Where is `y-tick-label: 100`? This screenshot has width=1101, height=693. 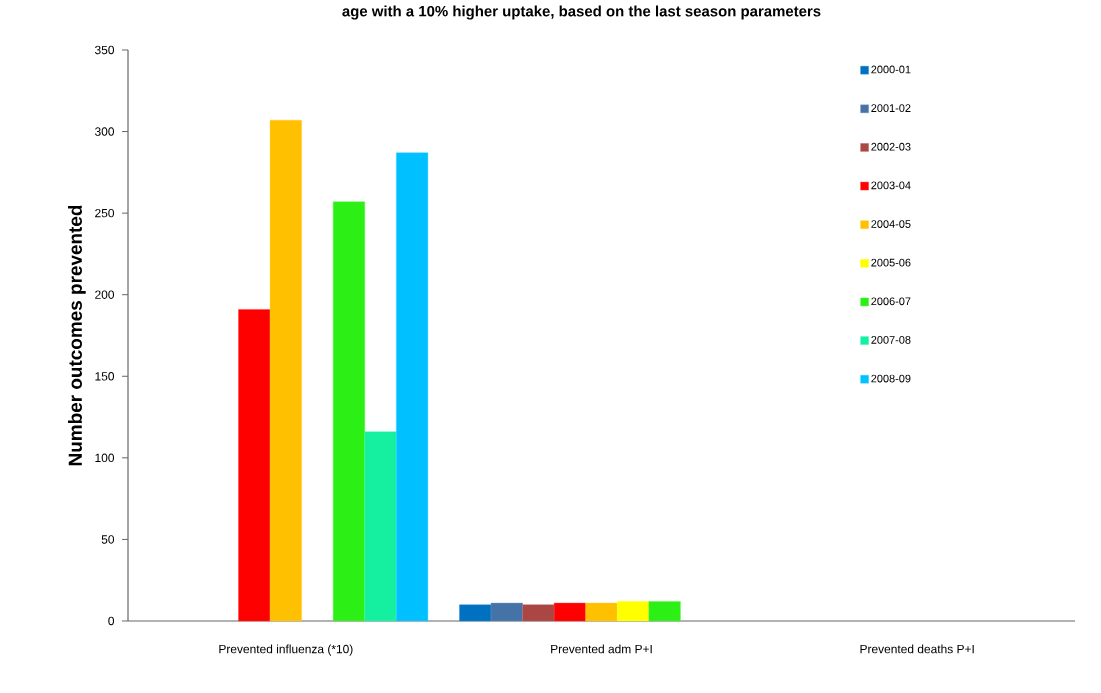
y-tick-label: 100 is located at coordinates (105, 458).